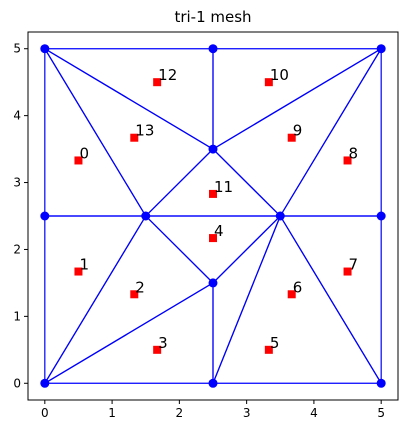 The image size is (408, 435). Describe the element at coordinates (354, 265) in the screenshot. I see `centroid-label: 7` at that location.